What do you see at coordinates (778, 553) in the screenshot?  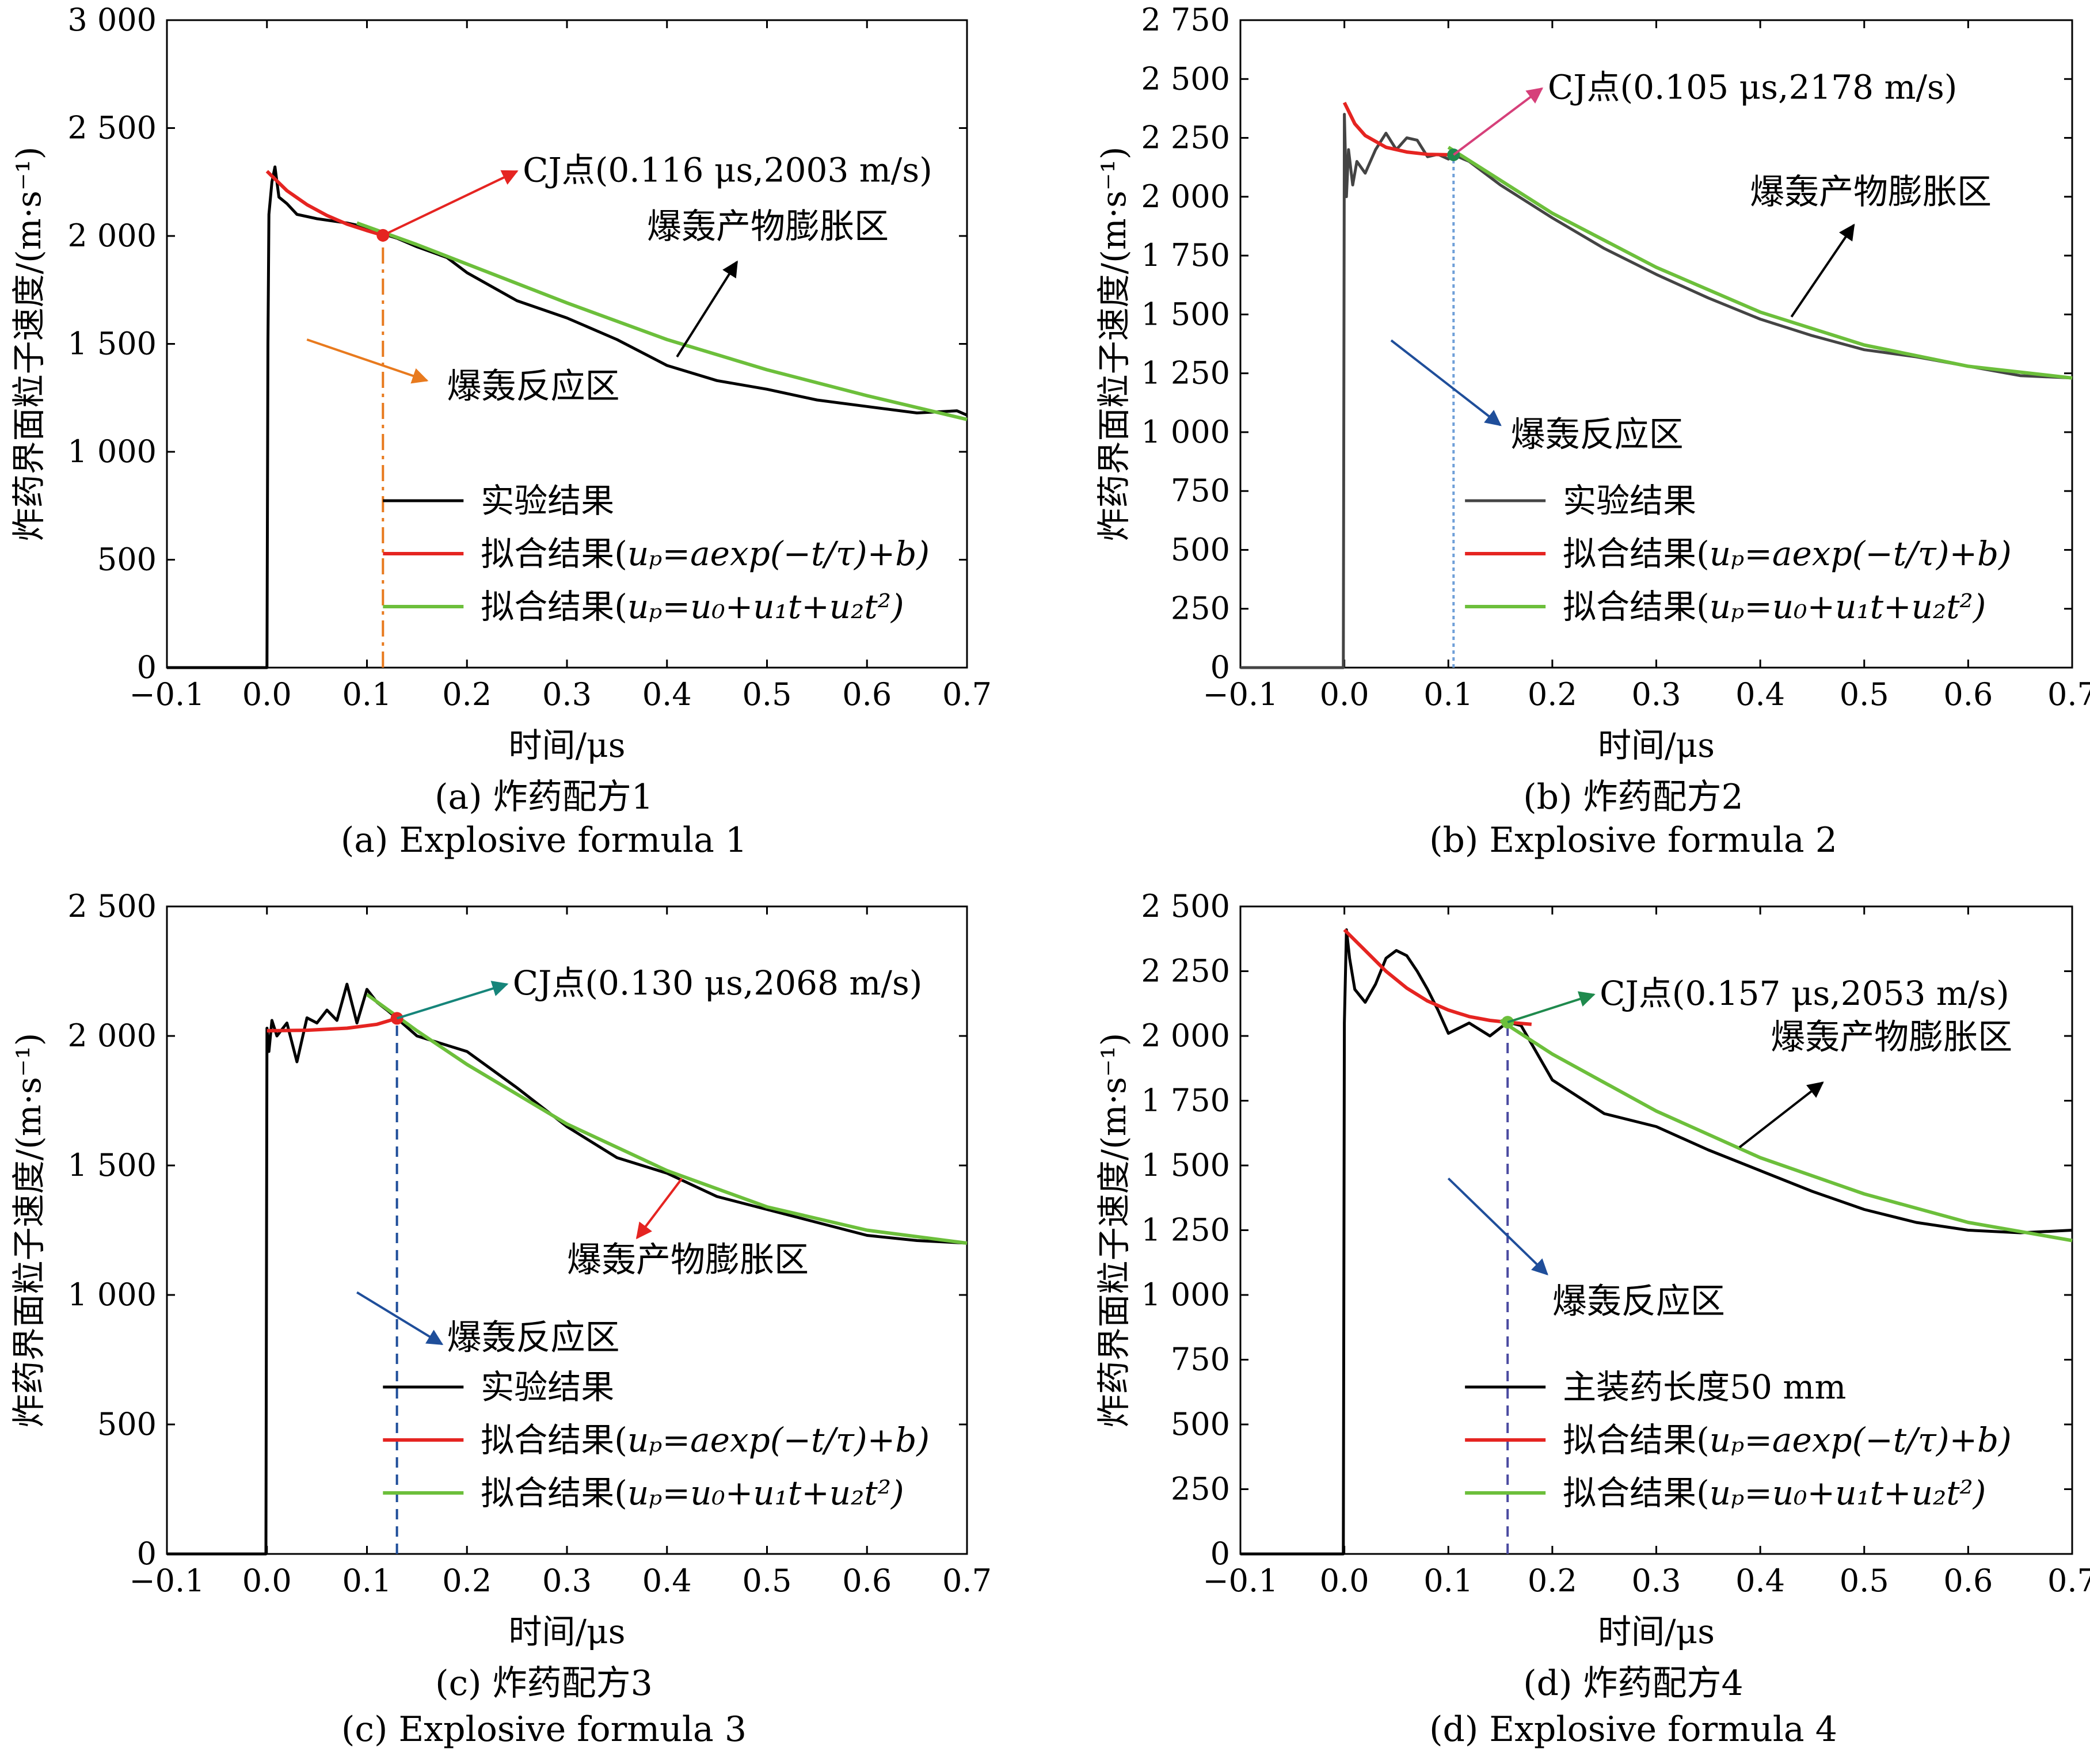 I see `legend-exp-fit-formula: uₚ=aexp(−t/τ)+b)` at bounding box center [778, 553].